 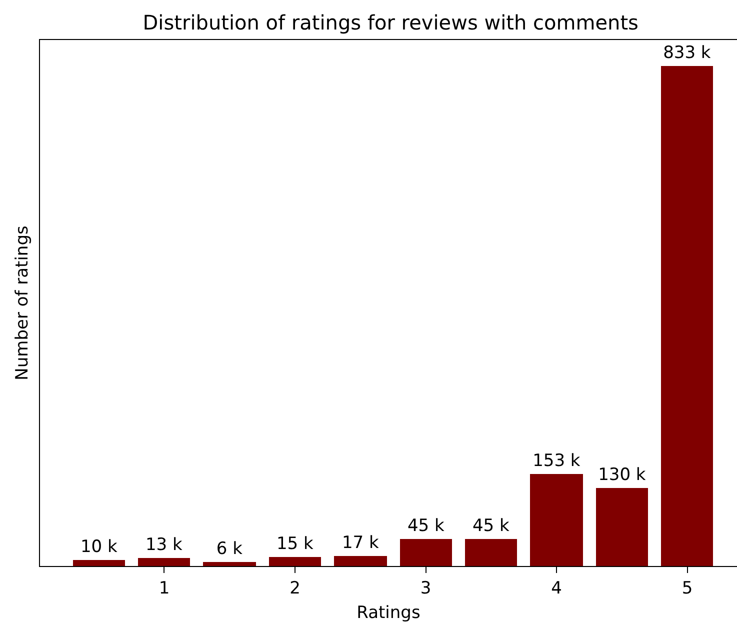 What do you see at coordinates (295, 588) in the screenshot?
I see `x-tick-label: 2` at bounding box center [295, 588].